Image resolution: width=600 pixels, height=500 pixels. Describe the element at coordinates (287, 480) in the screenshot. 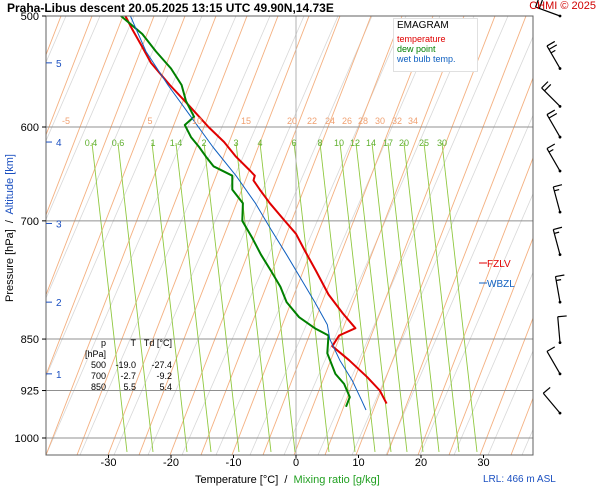

I see `x-axis-label: Temperature [°C] / Mixing ratio [g/kg]` at that location.